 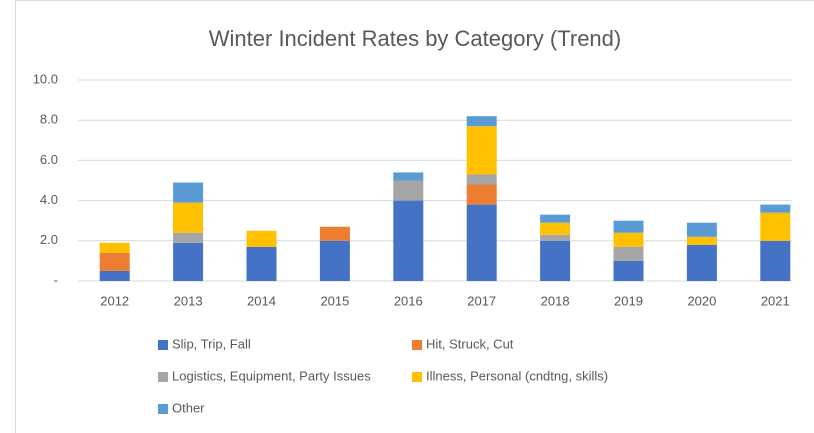 What do you see at coordinates (211, 343) in the screenshot?
I see `legend-label: Slip, Trip, Fall` at bounding box center [211, 343].